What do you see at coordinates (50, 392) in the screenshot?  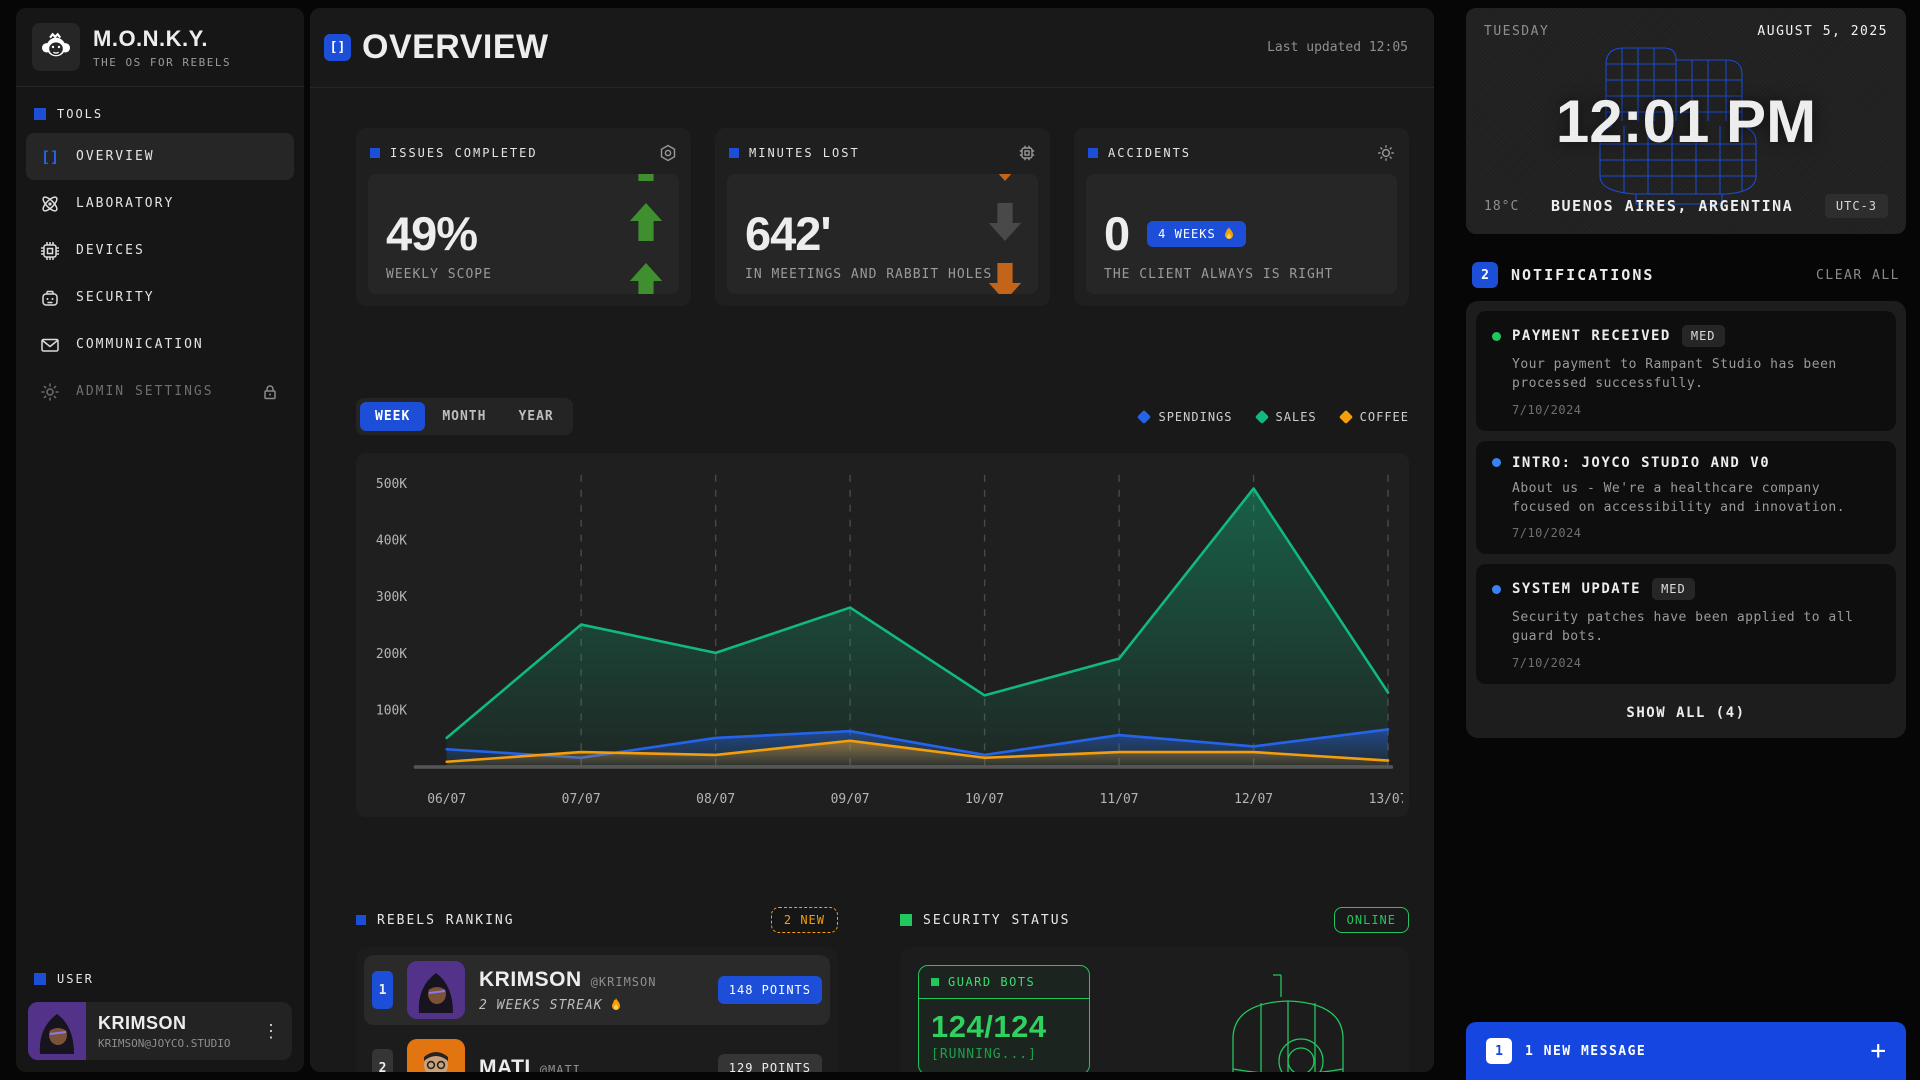 I see `gear-icon` at bounding box center [50, 392].